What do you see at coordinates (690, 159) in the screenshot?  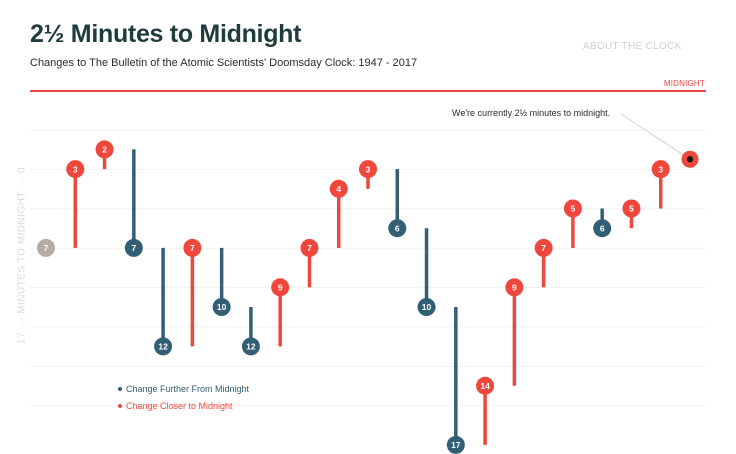 I see `marker-current-center` at bounding box center [690, 159].